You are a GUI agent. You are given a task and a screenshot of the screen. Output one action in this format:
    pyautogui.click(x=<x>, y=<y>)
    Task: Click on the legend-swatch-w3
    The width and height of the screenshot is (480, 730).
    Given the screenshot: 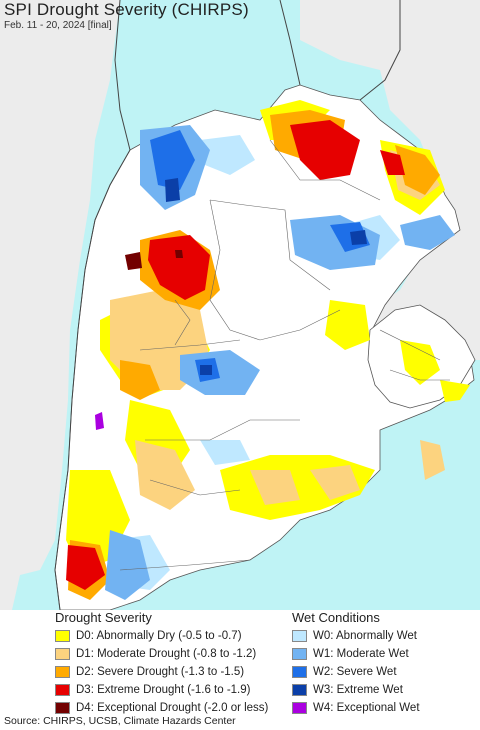 What is the action you would take?
    pyautogui.click(x=299, y=690)
    